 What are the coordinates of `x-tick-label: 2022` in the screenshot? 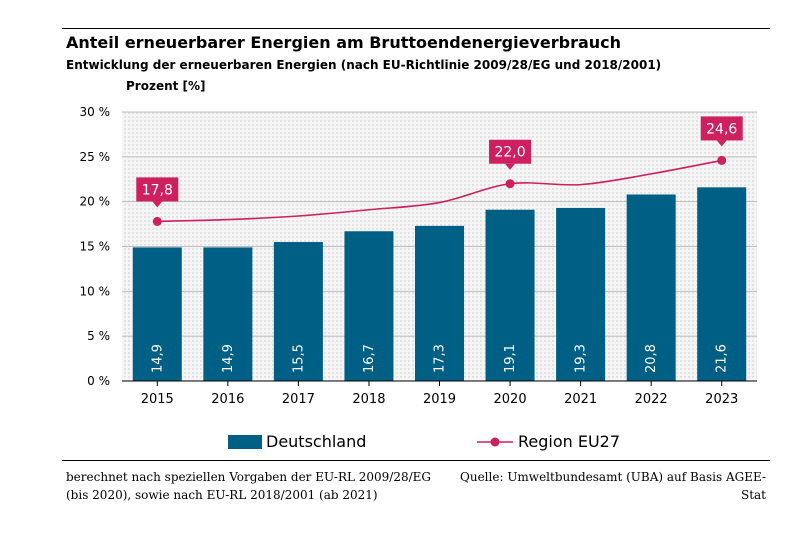 It's located at (651, 399).